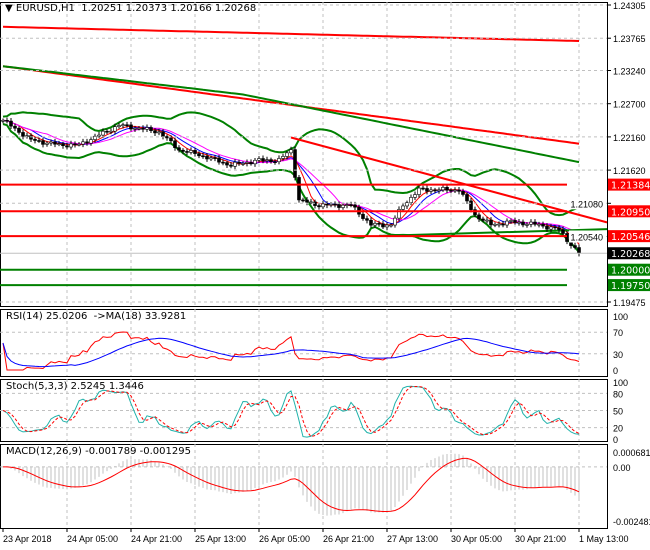  I want to click on stoch-main-line, so click(291, 411).